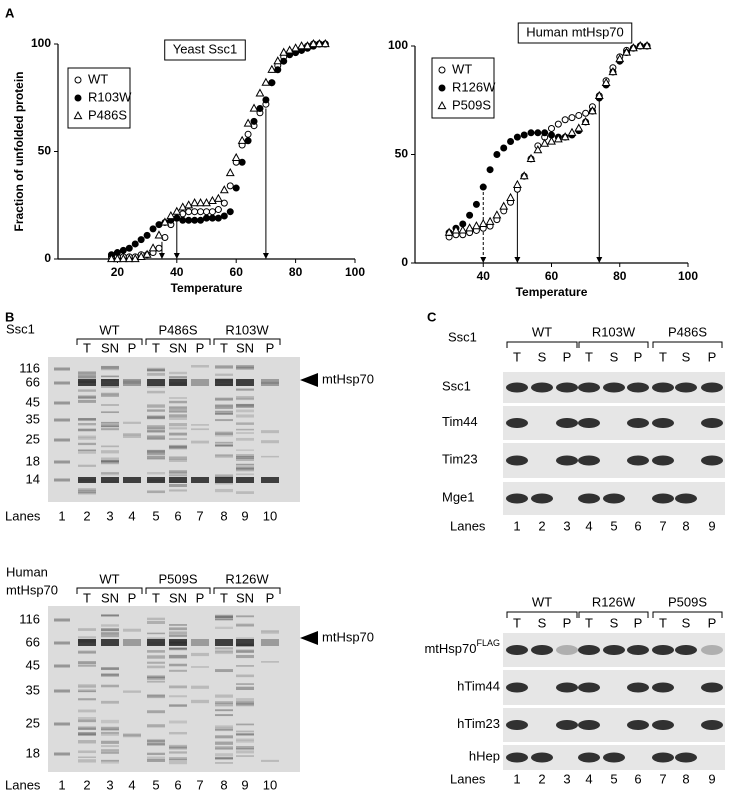  Describe the element at coordinates (456, 386) in the screenshot. I see `row-label: Ssc1` at that location.